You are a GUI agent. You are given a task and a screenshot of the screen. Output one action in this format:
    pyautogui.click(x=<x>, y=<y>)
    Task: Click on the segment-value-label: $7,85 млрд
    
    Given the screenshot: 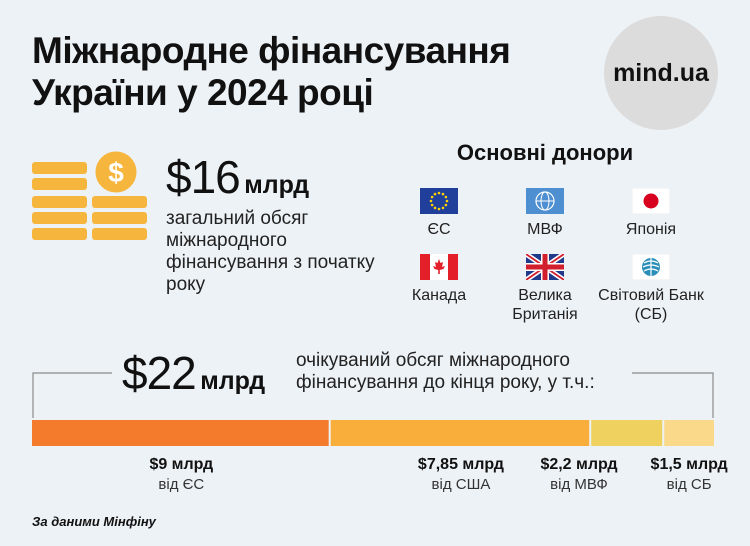 What is the action you would take?
    pyautogui.click(x=460, y=464)
    